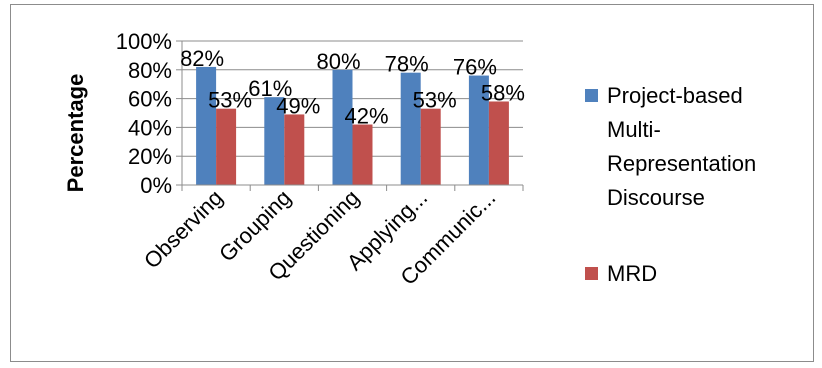 The height and width of the screenshot is (368, 822). Describe the element at coordinates (202, 58) in the screenshot. I see `data-label: 82%` at that location.